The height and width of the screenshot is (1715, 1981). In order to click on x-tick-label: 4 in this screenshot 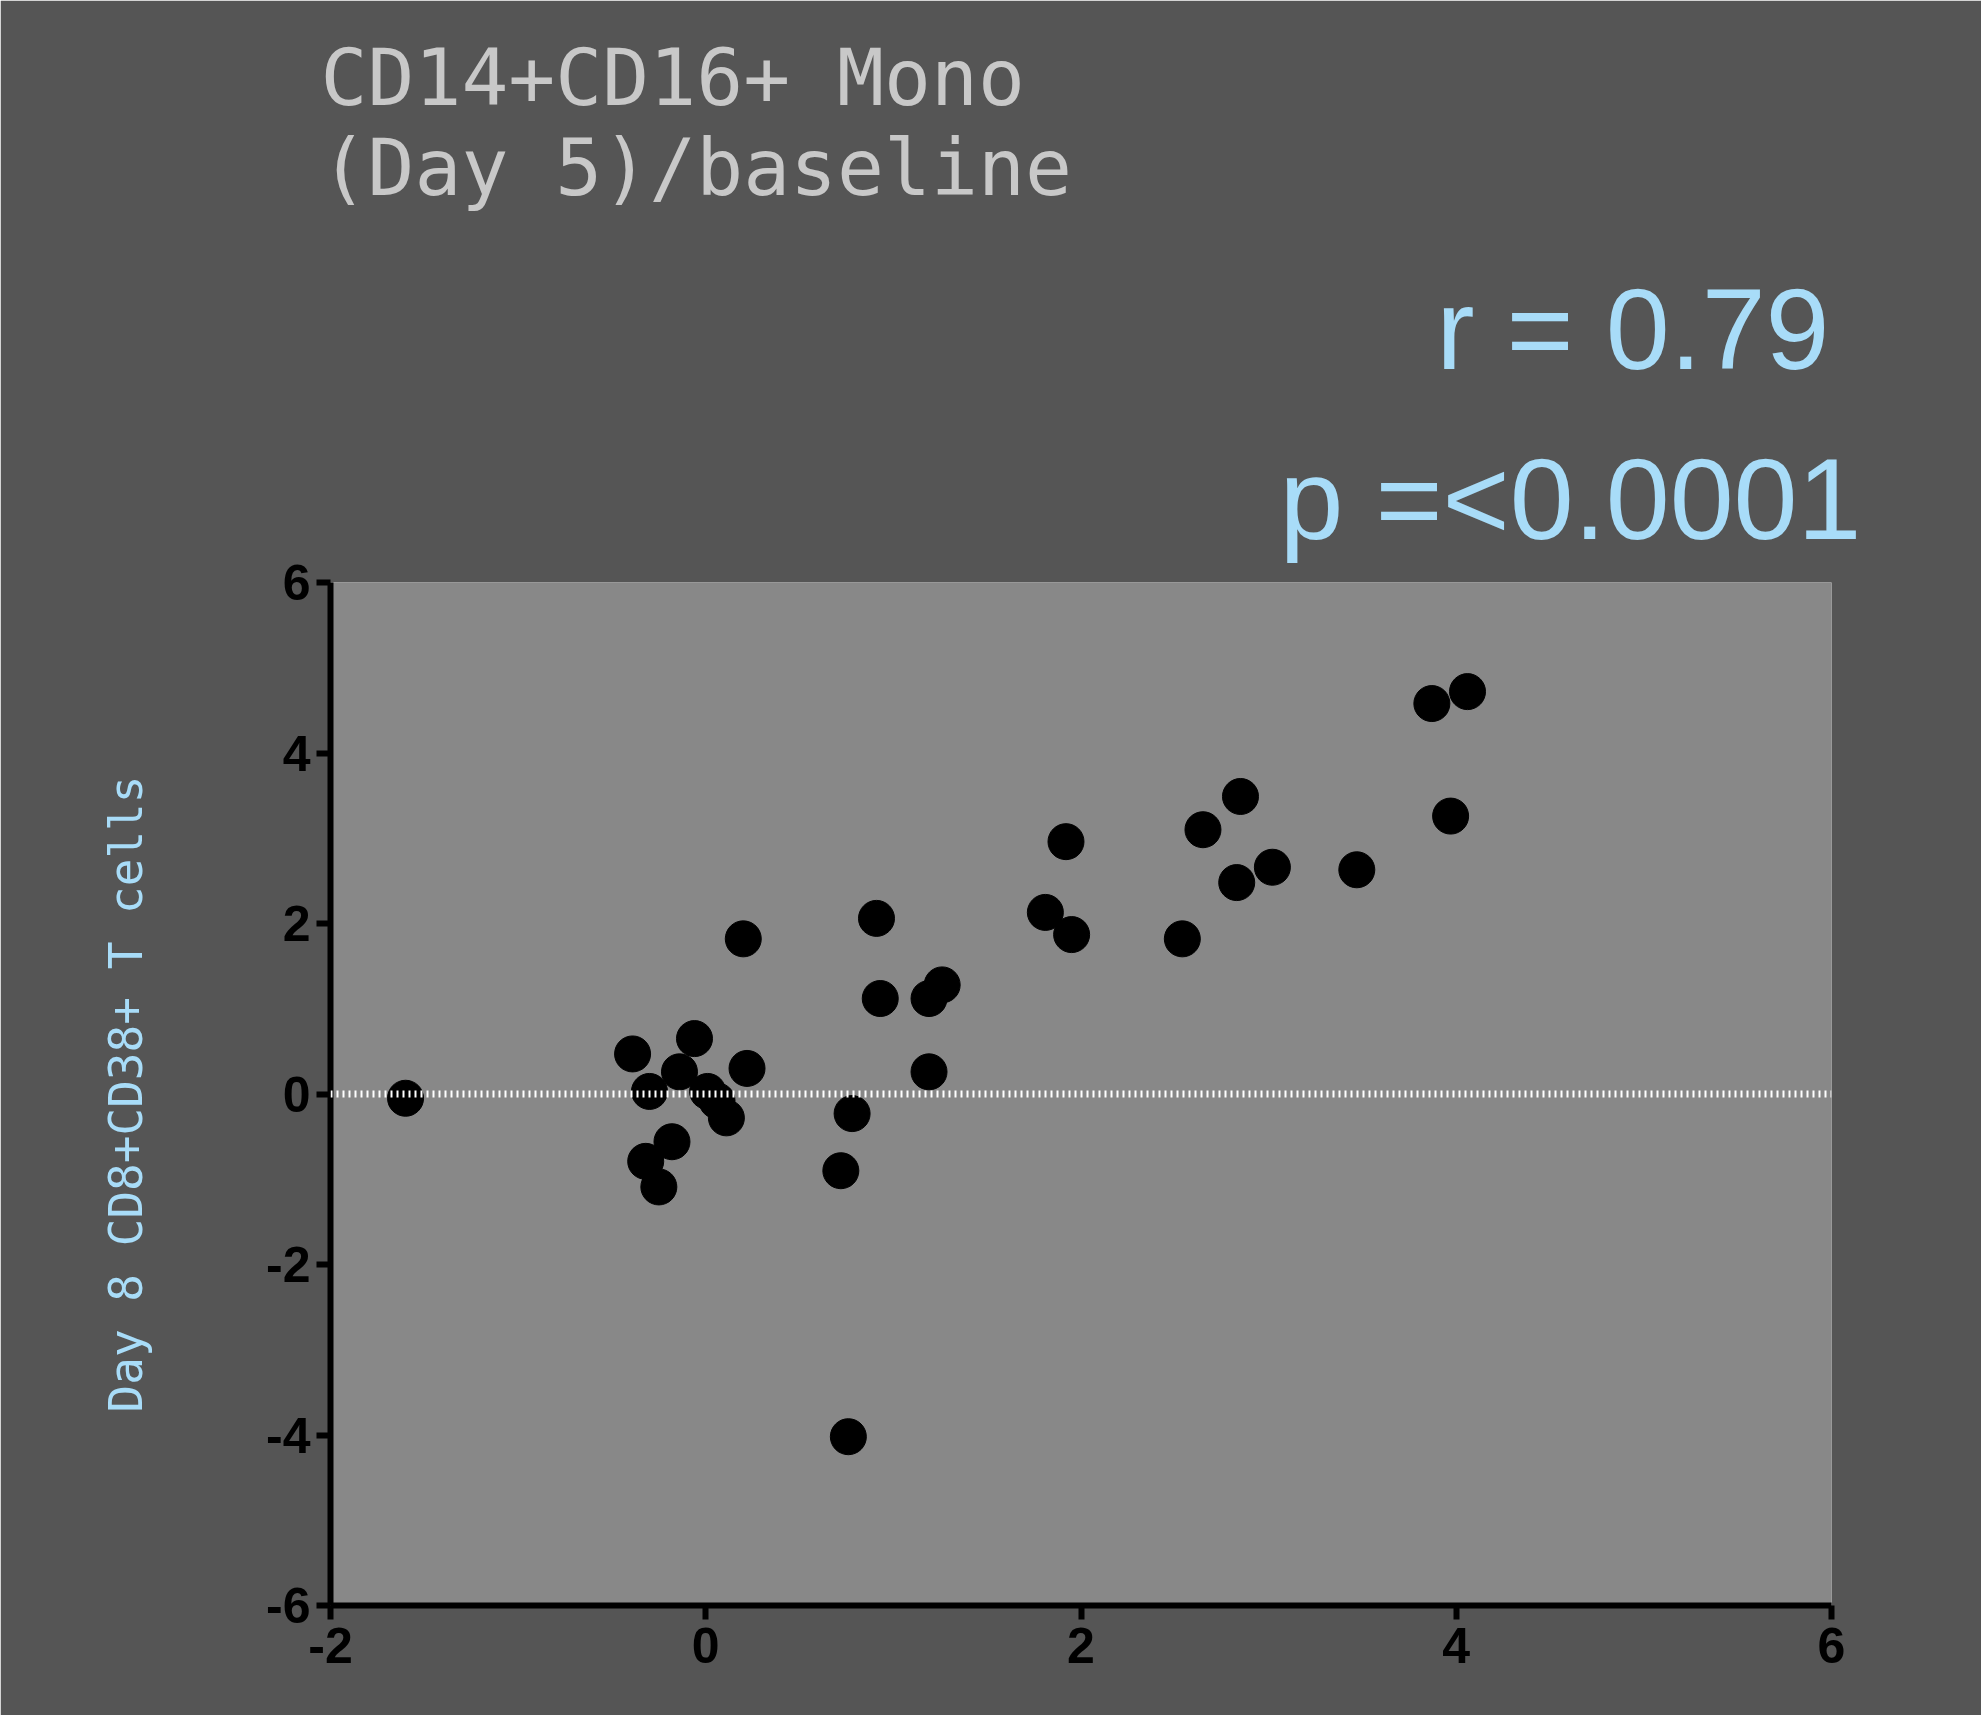, I will do `click(1456, 1645)`.